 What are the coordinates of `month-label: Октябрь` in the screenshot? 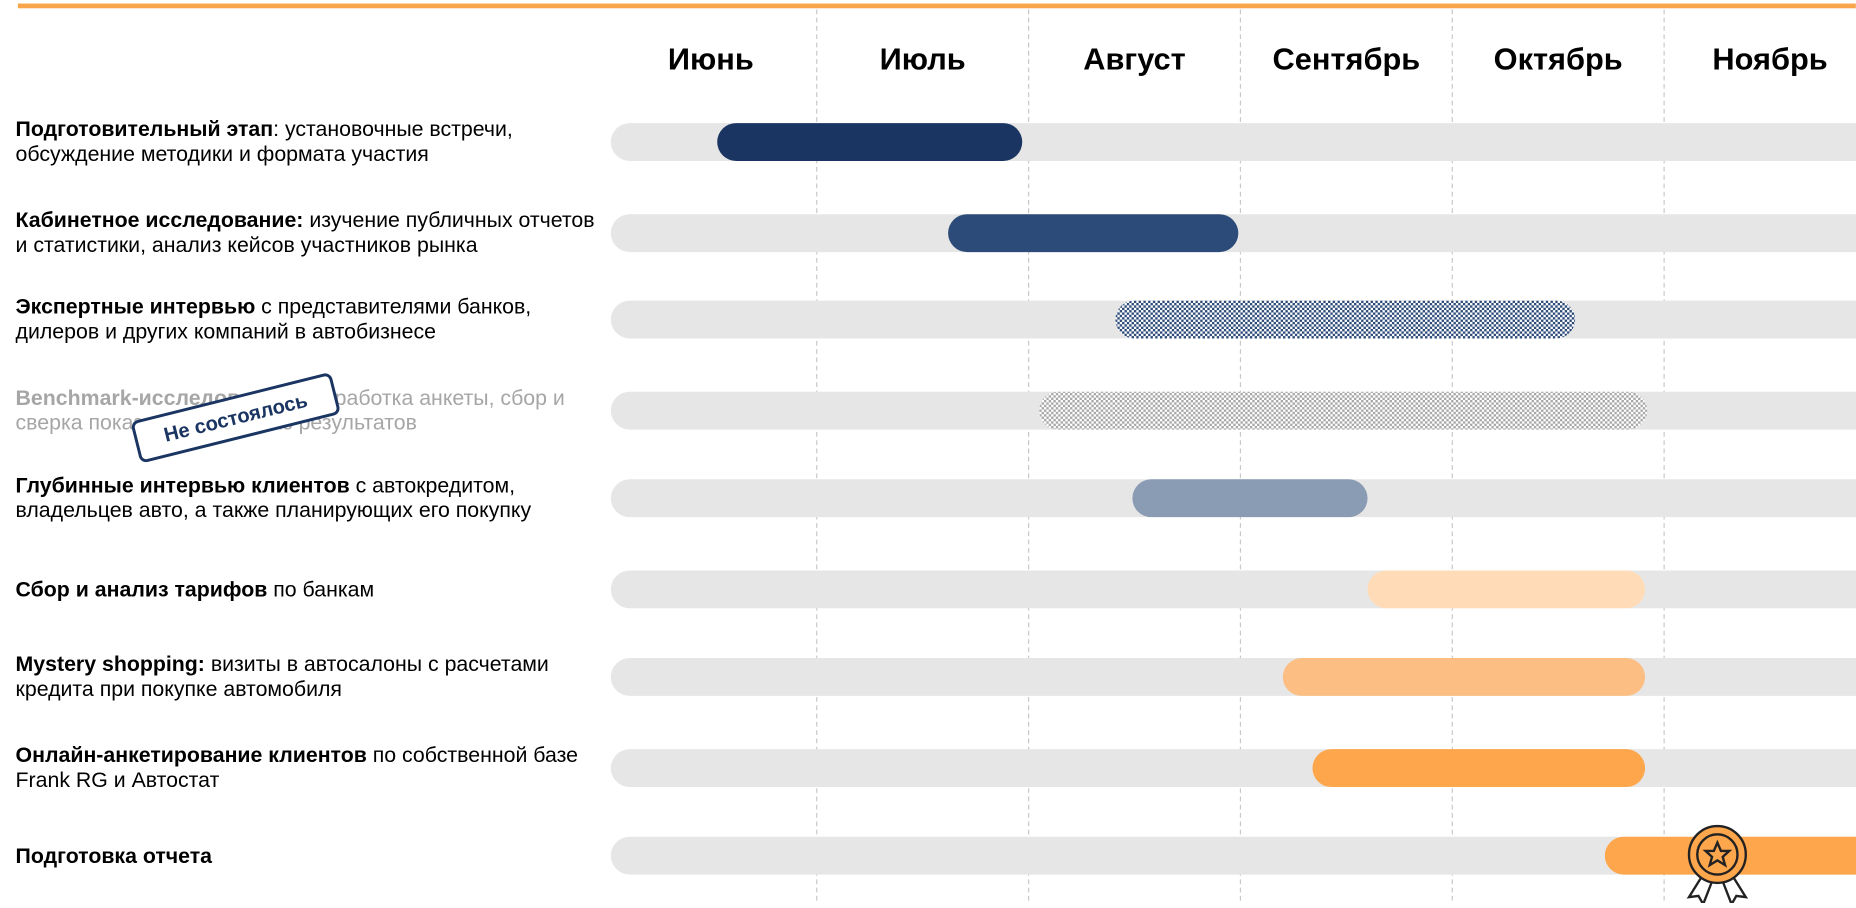 It's located at (1558, 59).